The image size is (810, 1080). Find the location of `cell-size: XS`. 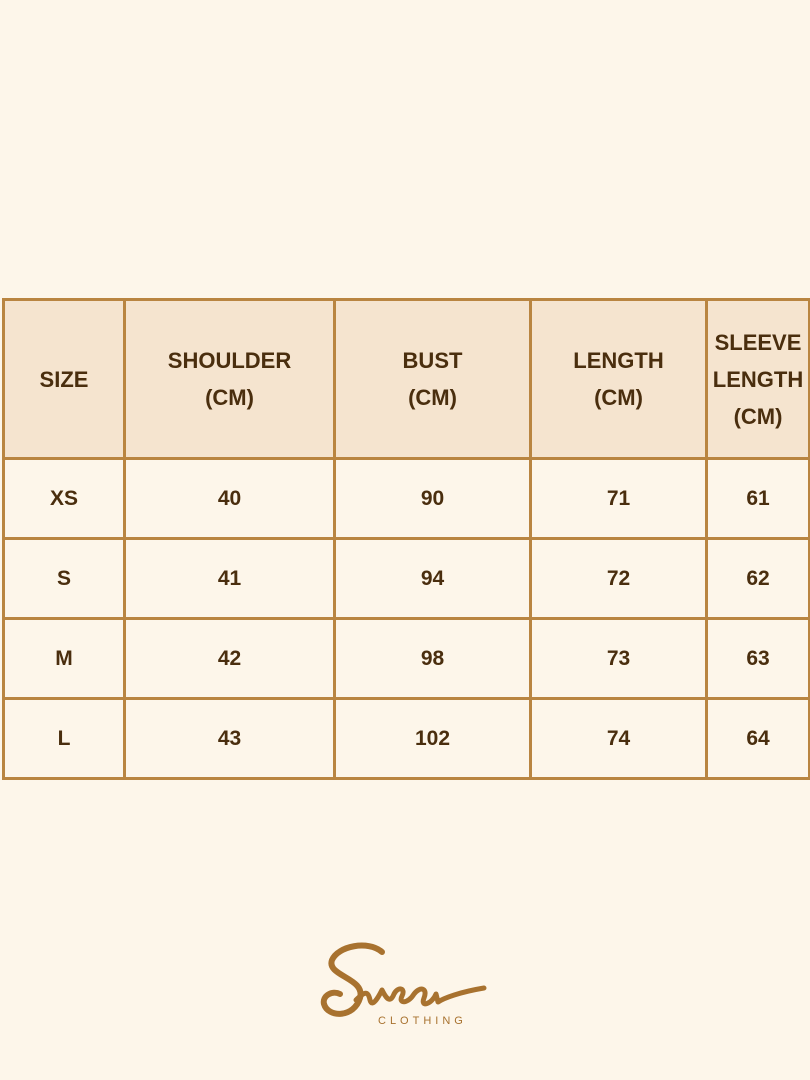

cell-size: XS is located at coordinates (64, 498).